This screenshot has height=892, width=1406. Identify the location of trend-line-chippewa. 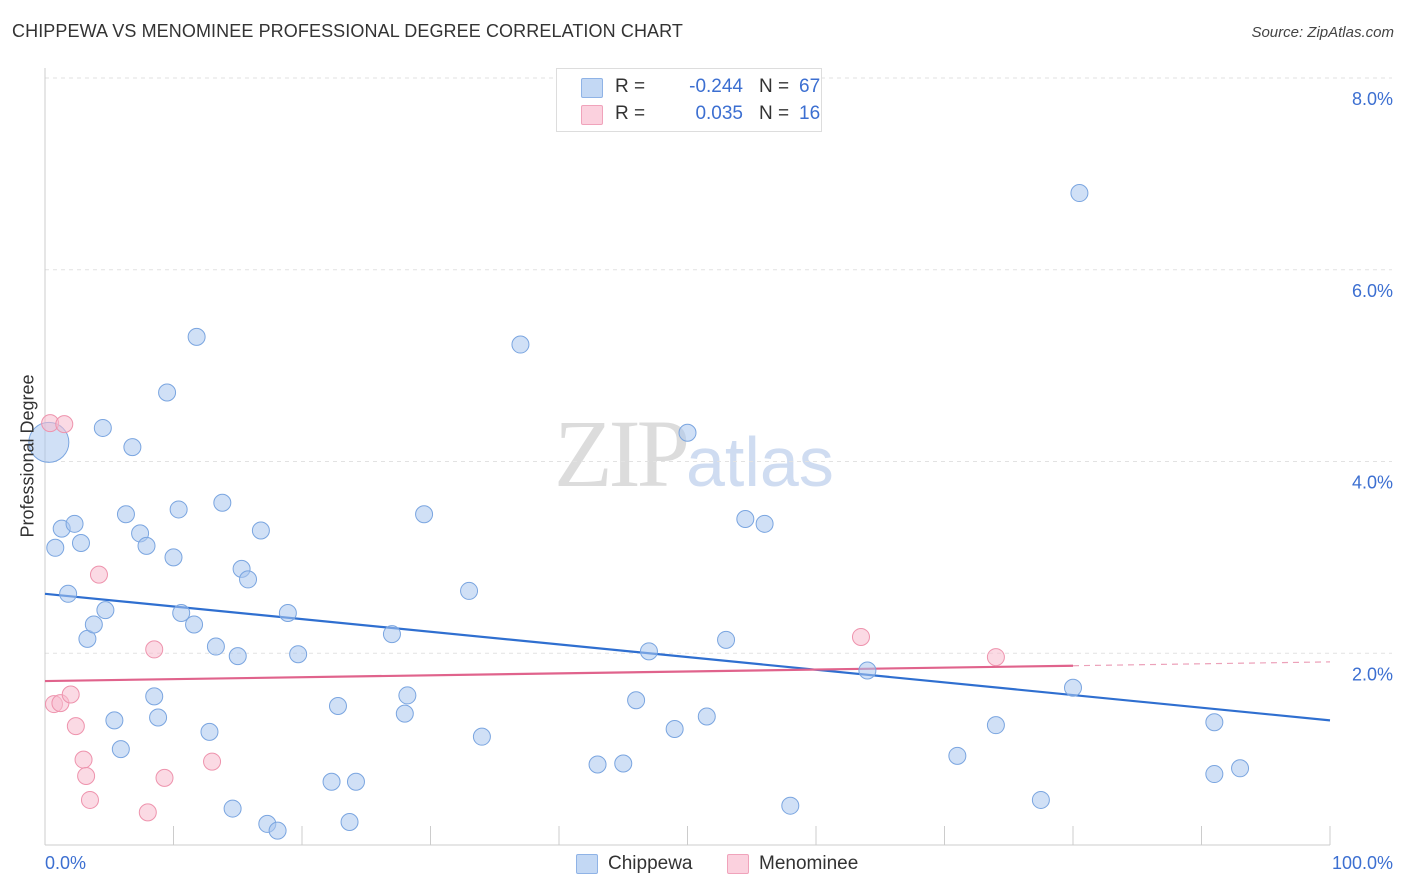
(687, 657).